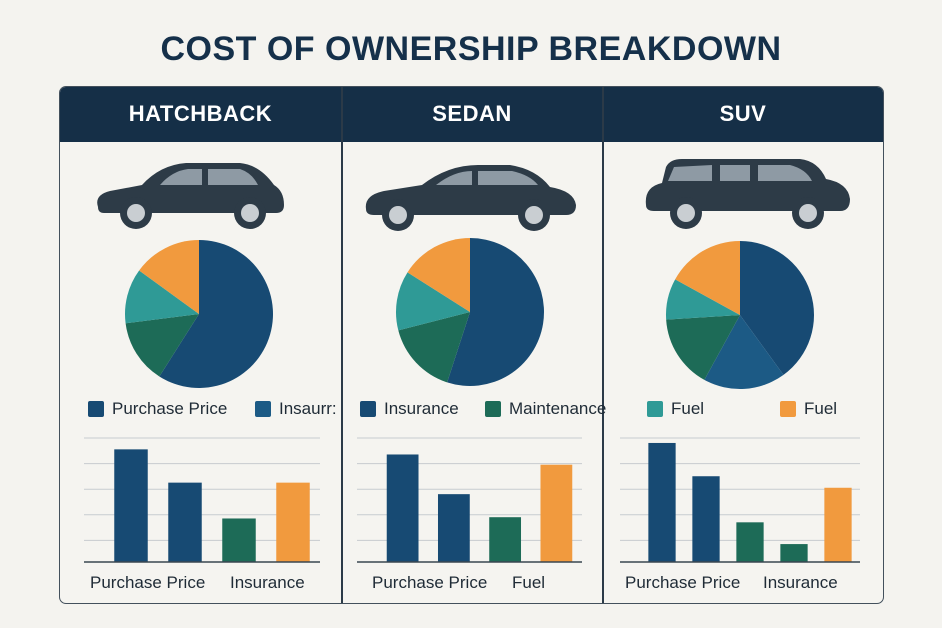 Image resolution: width=942 pixels, height=628 pixels. I want to click on chart-title: COST OF OWNERSHIP BREAKDOWN, so click(471, 49).